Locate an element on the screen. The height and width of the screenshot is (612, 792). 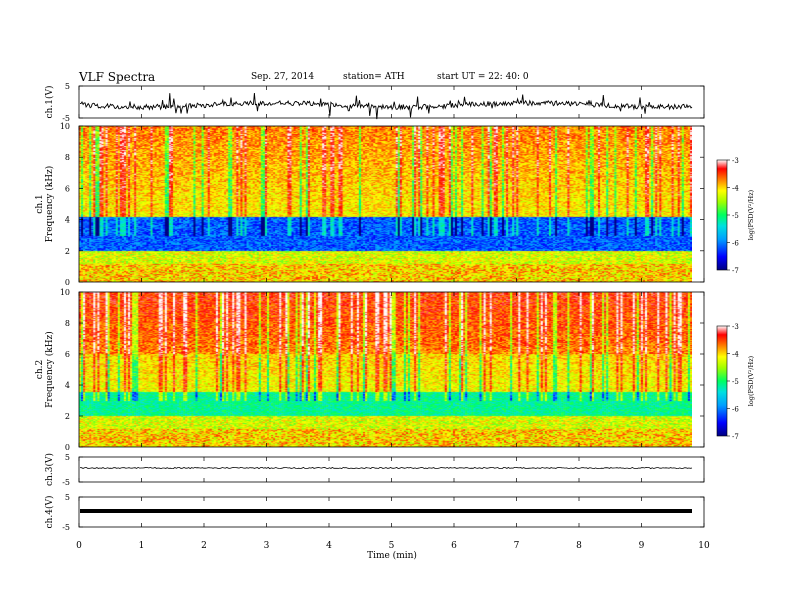
ch3-waveform-line is located at coordinates (386, 468).